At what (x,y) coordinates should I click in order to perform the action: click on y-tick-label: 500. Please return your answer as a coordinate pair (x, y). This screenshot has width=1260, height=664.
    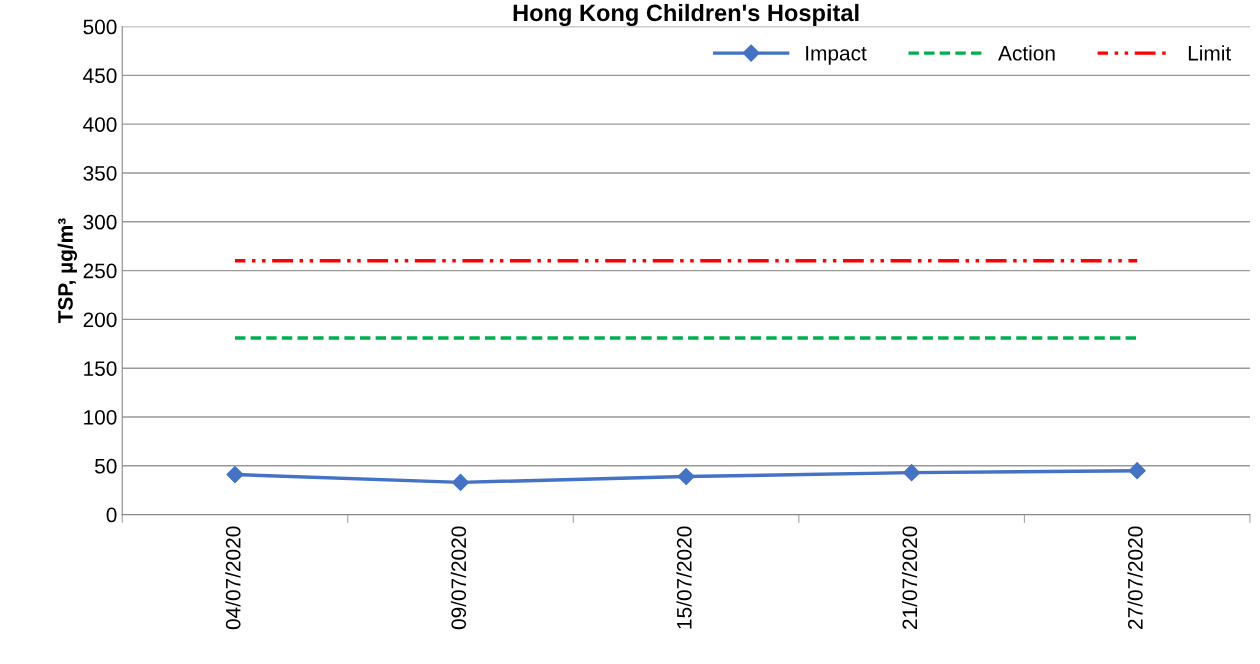
    Looking at the image, I should click on (100, 27).